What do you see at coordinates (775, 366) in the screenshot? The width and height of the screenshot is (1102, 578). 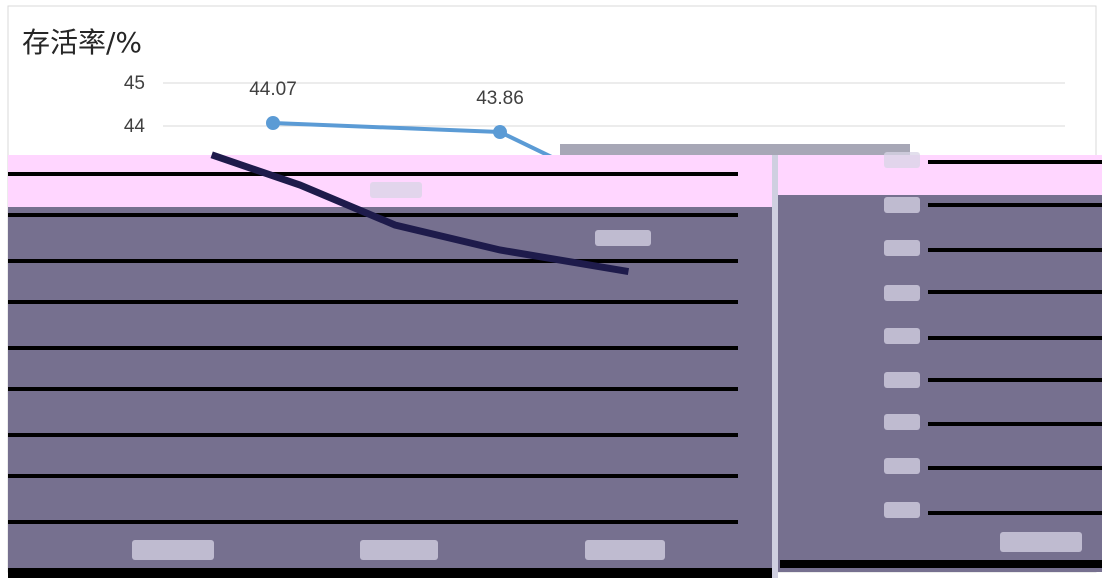 I see `glitch-divider` at bounding box center [775, 366].